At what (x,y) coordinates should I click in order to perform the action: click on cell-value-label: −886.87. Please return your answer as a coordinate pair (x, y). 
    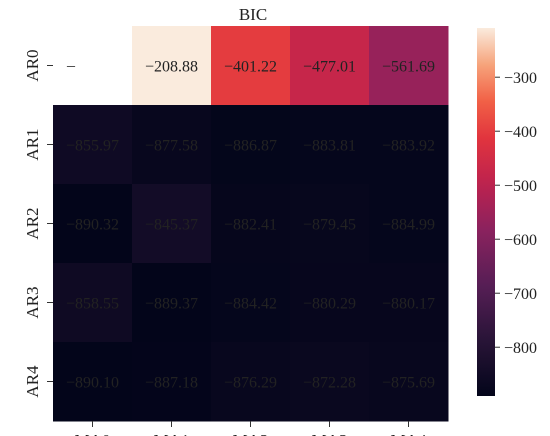
    Looking at the image, I should click on (250, 146).